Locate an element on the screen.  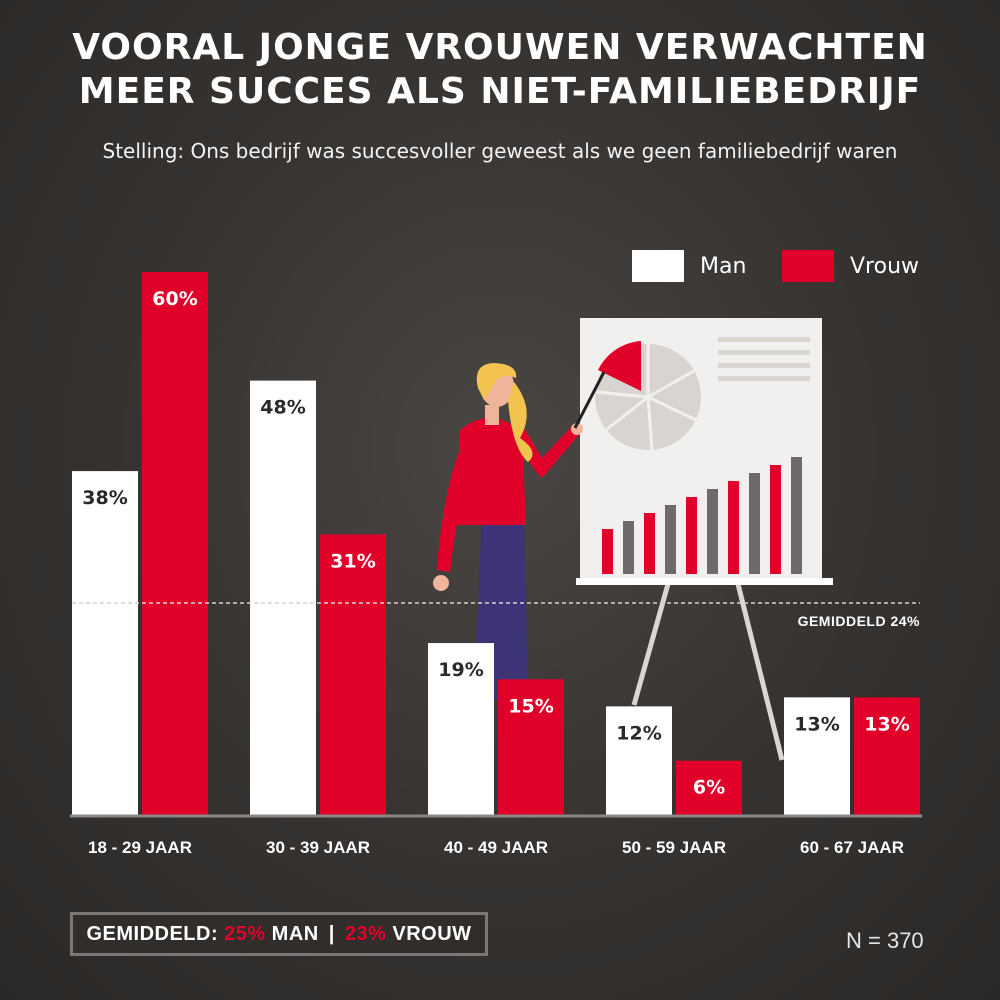
legend-label-vrouw: Vrouw is located at coordinates (885, 266).